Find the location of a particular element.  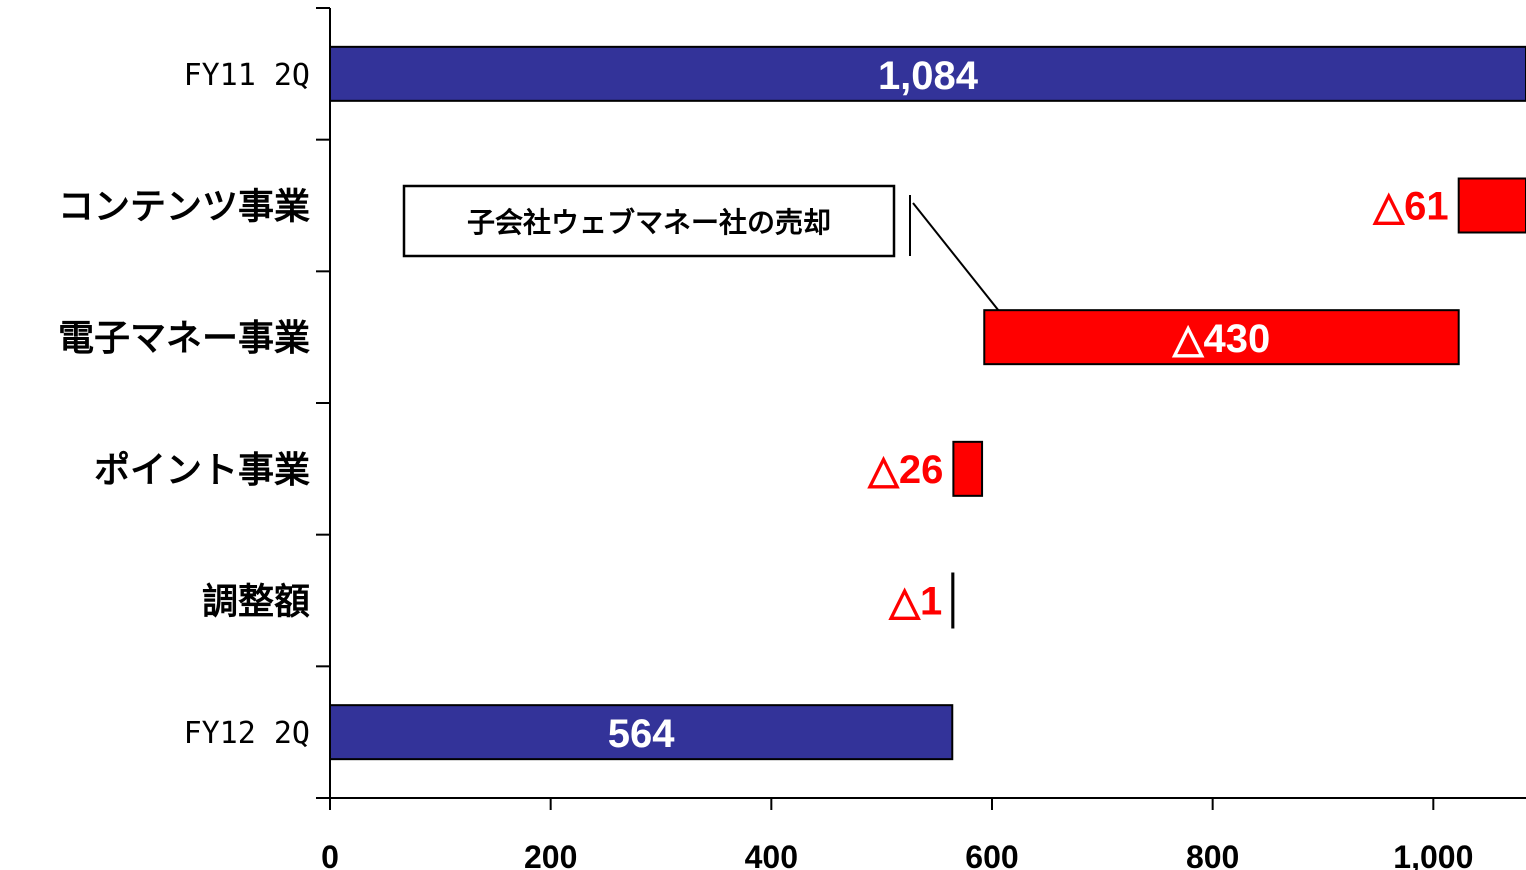

x-tick-label: 600 is located at coordinates (991, 854).